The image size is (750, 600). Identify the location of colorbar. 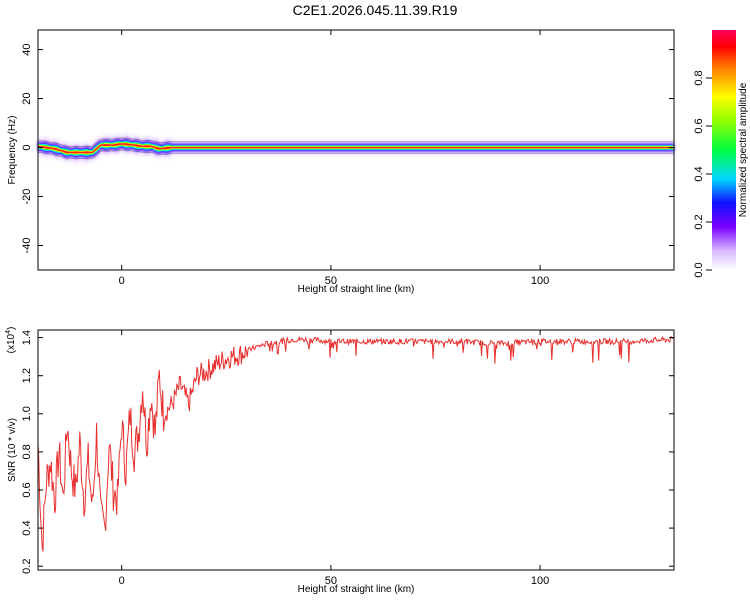
(724, 150).